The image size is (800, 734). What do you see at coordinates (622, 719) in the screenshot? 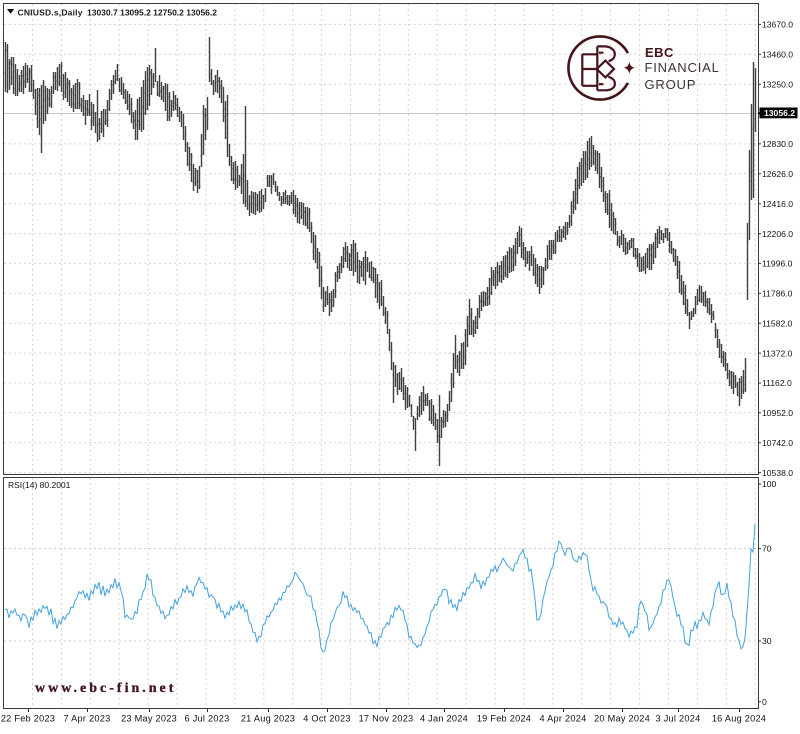
I see `svg-text: 20 May 2024` at bounding box center [622, 719].